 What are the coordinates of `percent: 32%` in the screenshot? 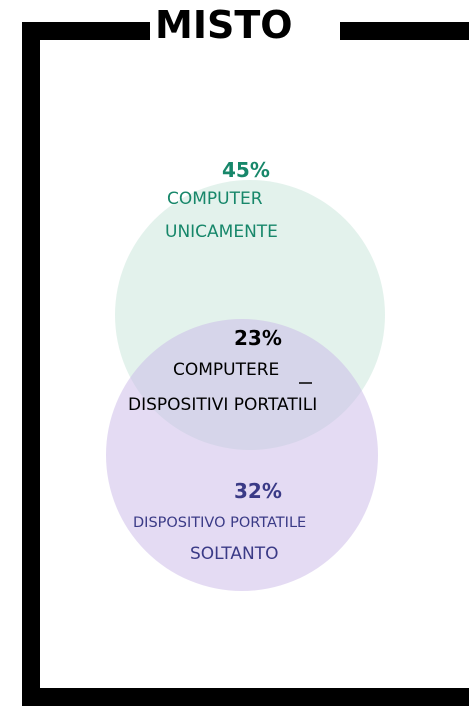 It's located at (258, 491).